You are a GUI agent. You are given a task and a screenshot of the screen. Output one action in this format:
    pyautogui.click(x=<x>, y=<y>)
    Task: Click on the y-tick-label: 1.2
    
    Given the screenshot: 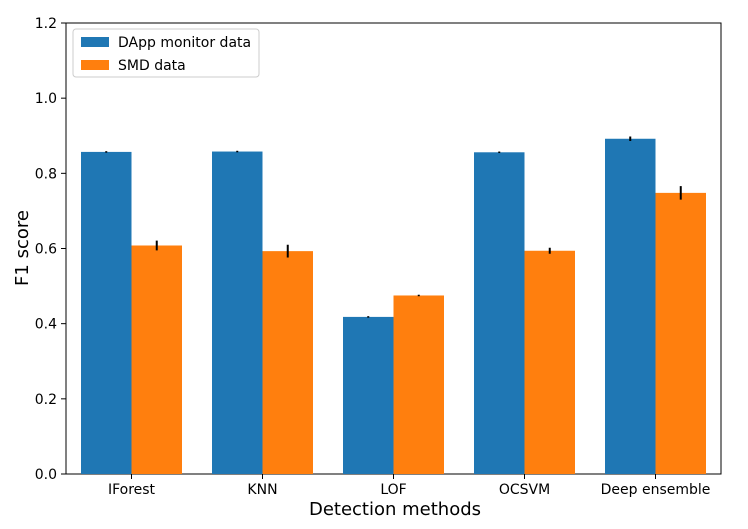 What is the action you would take?
    pyautogui.click(x=46, y=24)
    